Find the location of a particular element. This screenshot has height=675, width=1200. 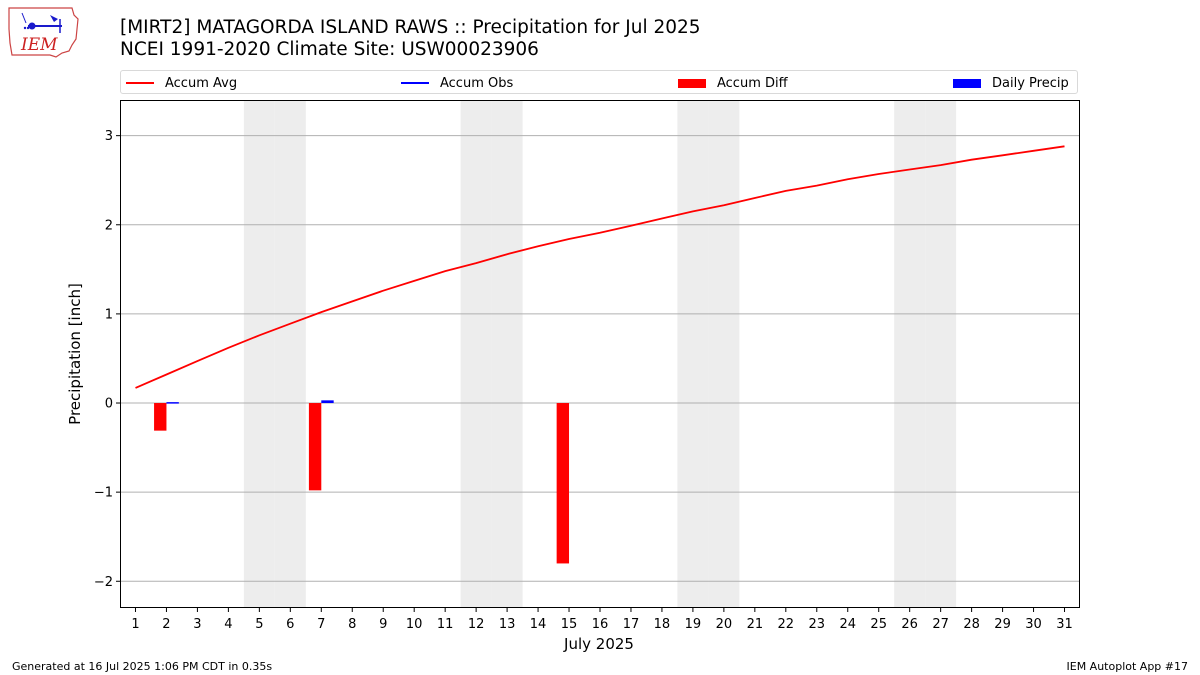

y-tick-label: 1 is located at coordinates (109, 314).